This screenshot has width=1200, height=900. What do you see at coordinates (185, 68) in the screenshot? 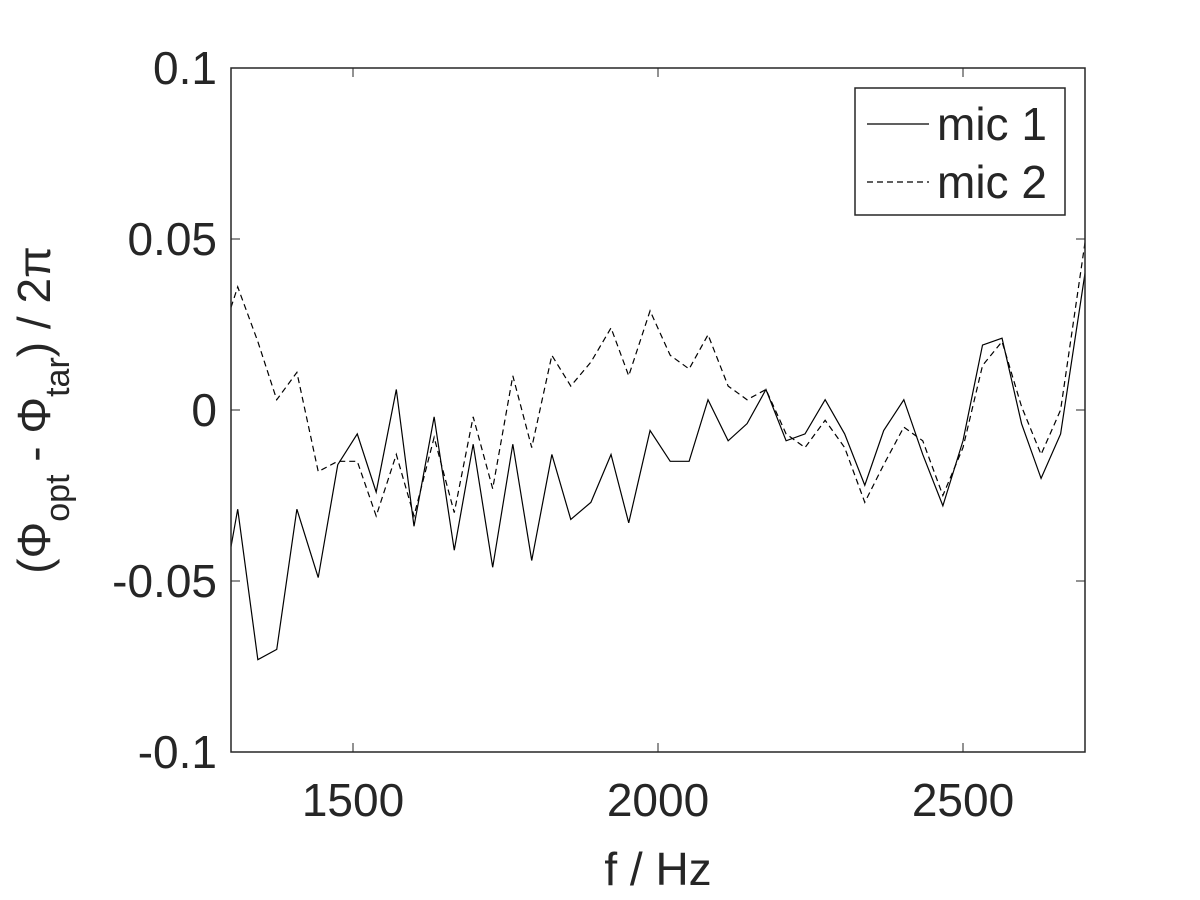
I see `y-tick-label: 0.1` at bounding box center [185, 68].